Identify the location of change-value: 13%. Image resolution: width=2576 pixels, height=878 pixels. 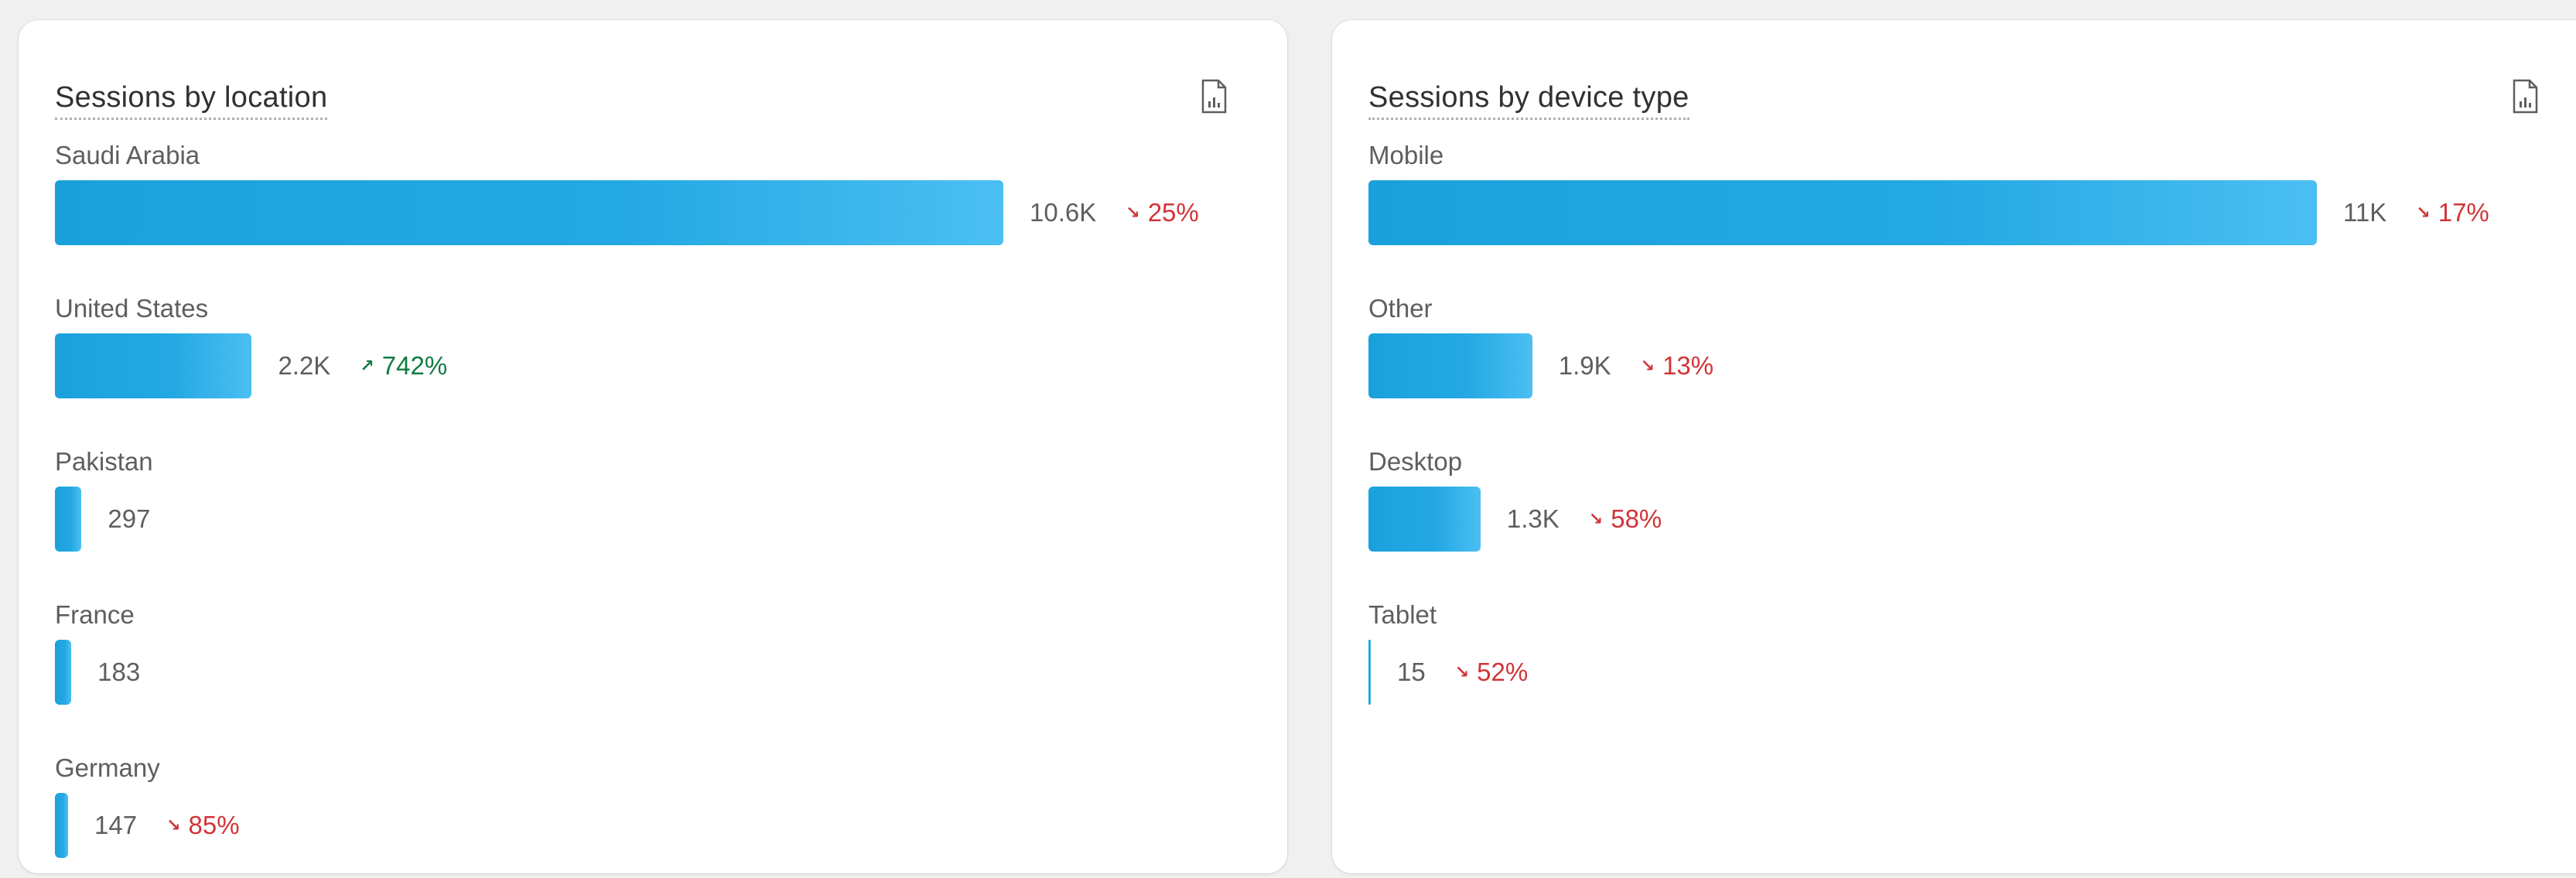
(1688, 365).